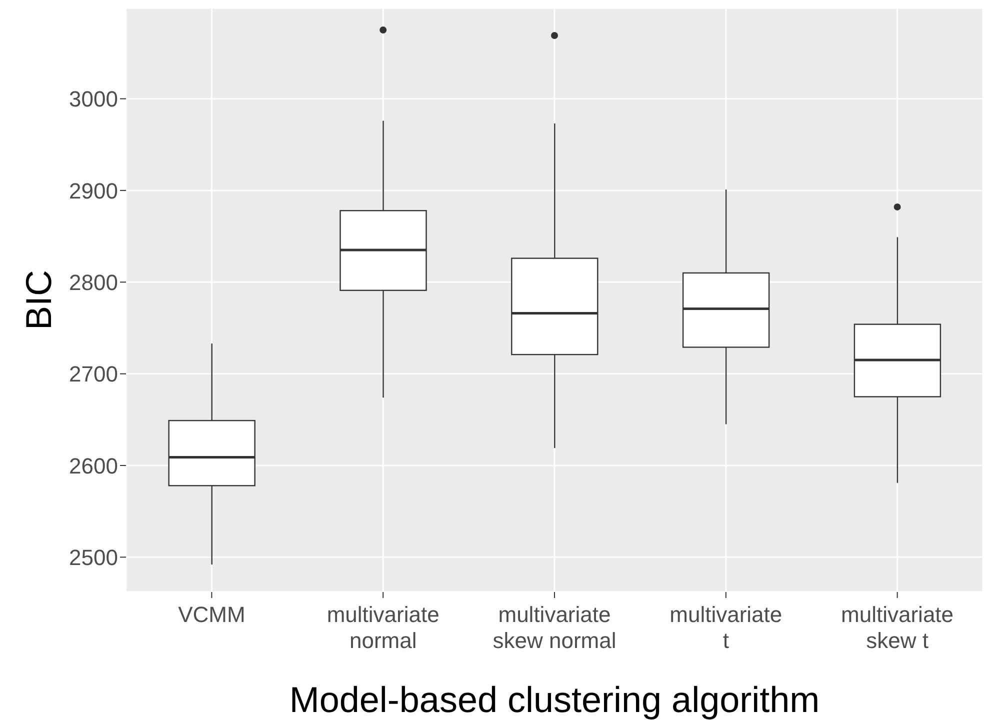 This screenshot has height=720, width=995. What do you see at coordinates (726, 627) in the screenshot?
I see `x-tick-label: multivariate t` at bounding box center [726, 627].